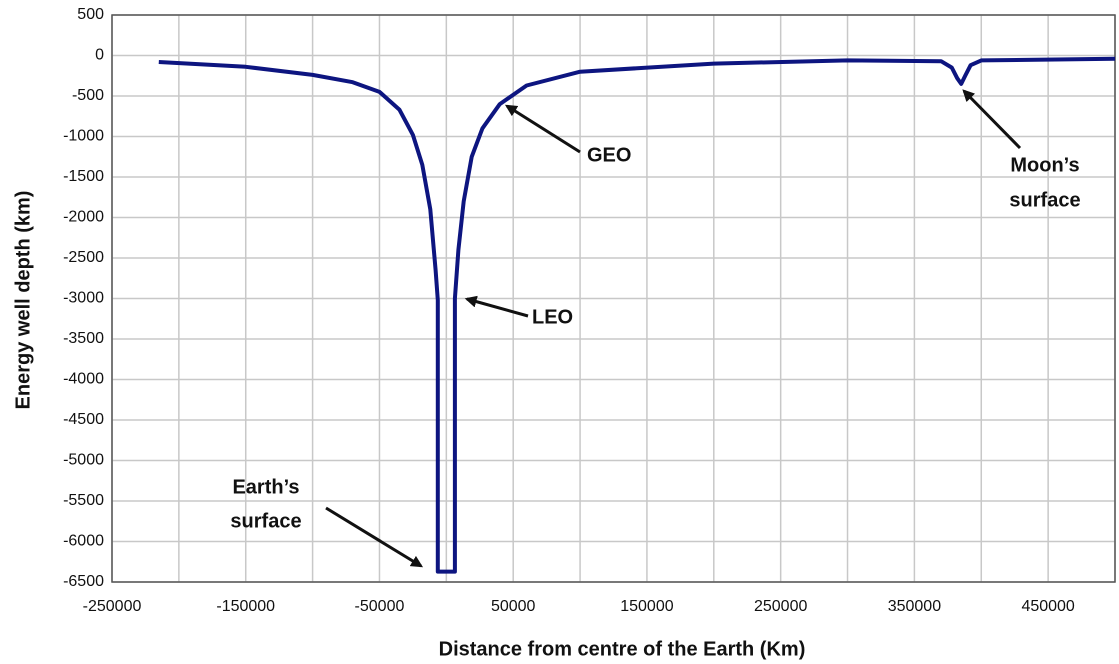 This screenshot has height=664, width=1119. Describe the element at coordinates (609, 155) in the screenshot. I see `annotation: GEO` at that location.